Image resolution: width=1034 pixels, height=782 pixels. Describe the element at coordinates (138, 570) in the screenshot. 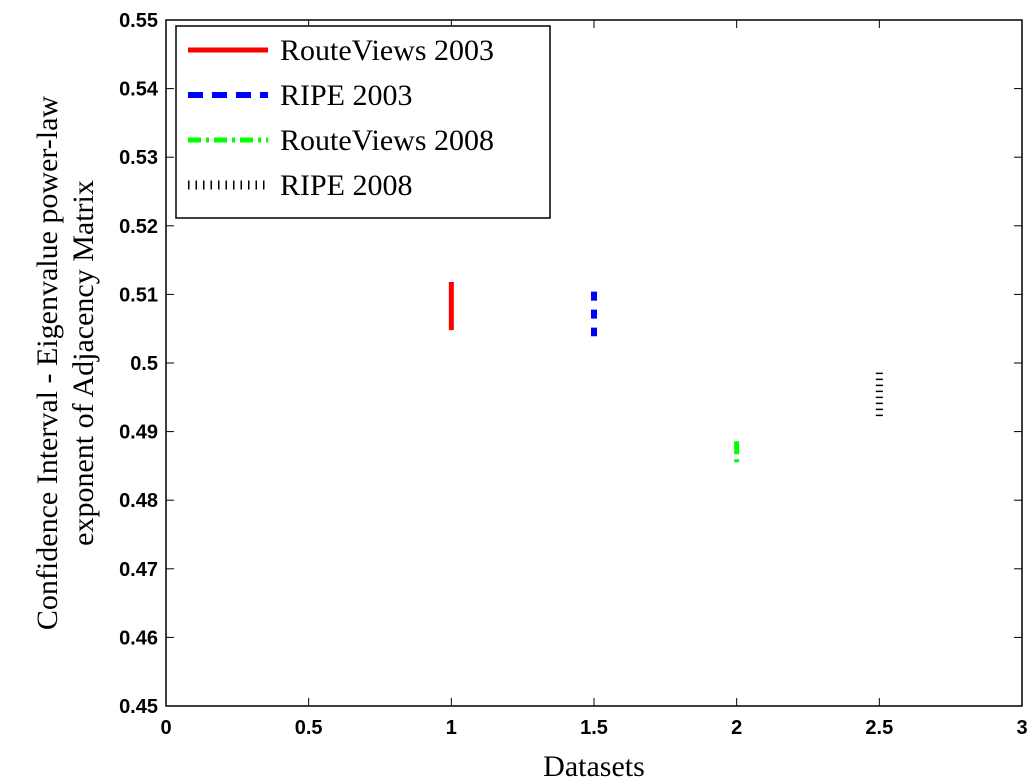

I see `y-tick-label: 0.47` at that location.